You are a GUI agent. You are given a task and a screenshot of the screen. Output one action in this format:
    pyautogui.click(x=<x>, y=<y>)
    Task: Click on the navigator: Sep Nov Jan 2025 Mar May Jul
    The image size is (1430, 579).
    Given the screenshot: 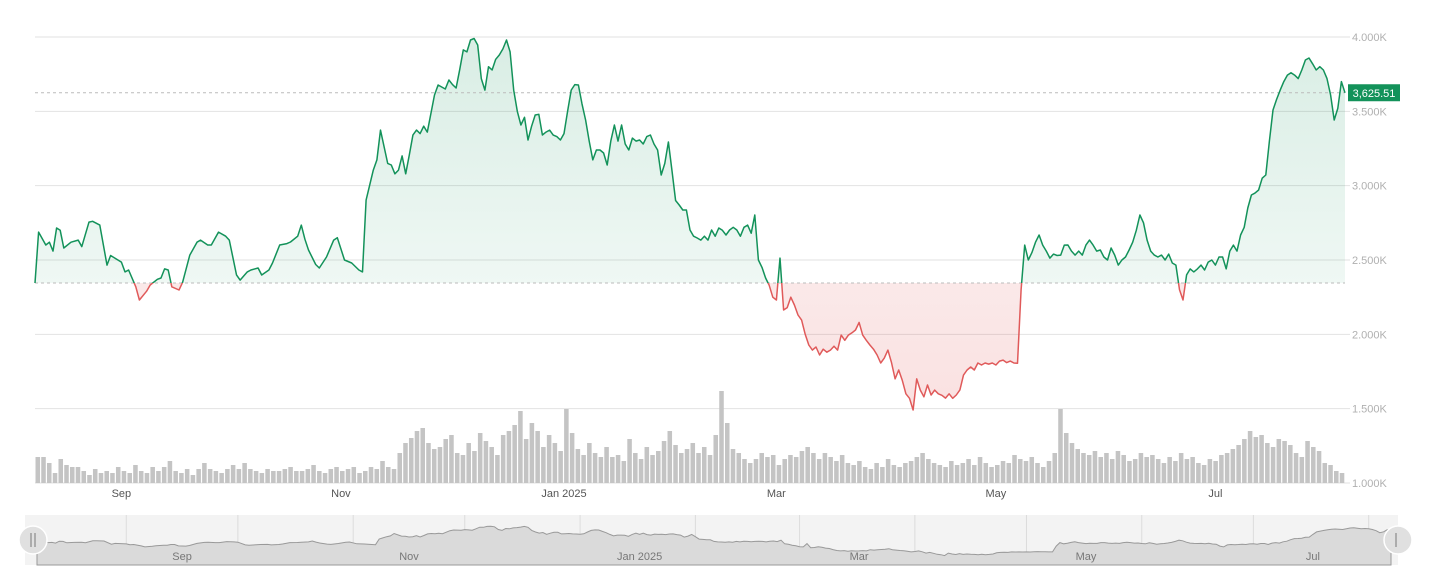 What is the action you would take?
    pyautogui.click(x=715, y=540)
    